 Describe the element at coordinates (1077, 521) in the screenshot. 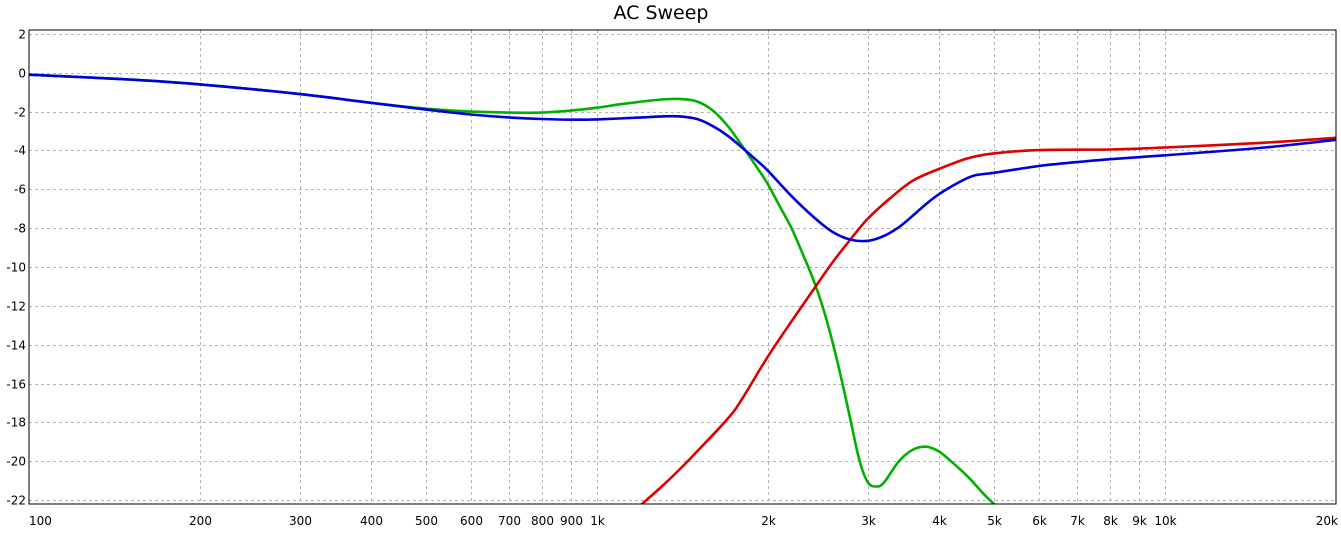

I see `x-tick-label: 7k` at that location.